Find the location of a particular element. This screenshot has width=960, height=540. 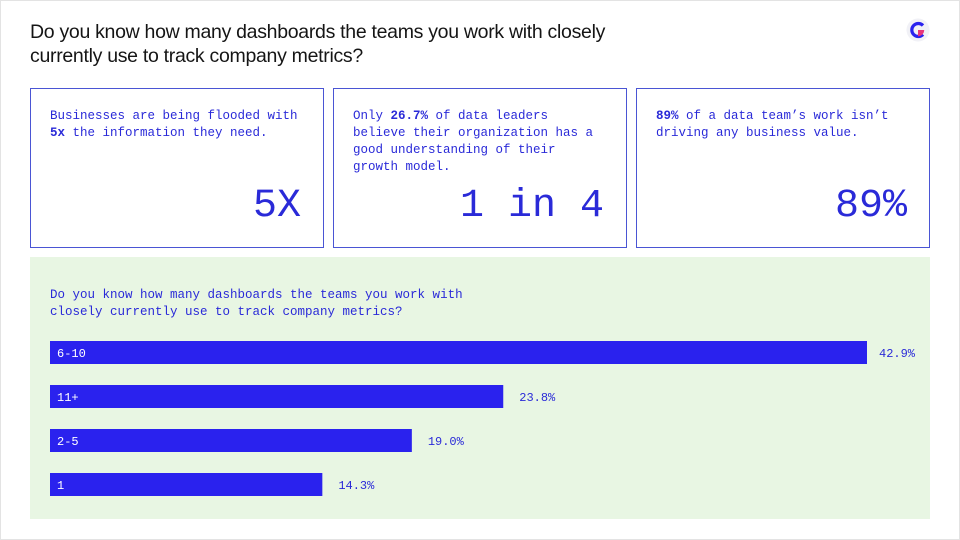

bar-category-label: 6-10 is located at coordinates (71, 354).